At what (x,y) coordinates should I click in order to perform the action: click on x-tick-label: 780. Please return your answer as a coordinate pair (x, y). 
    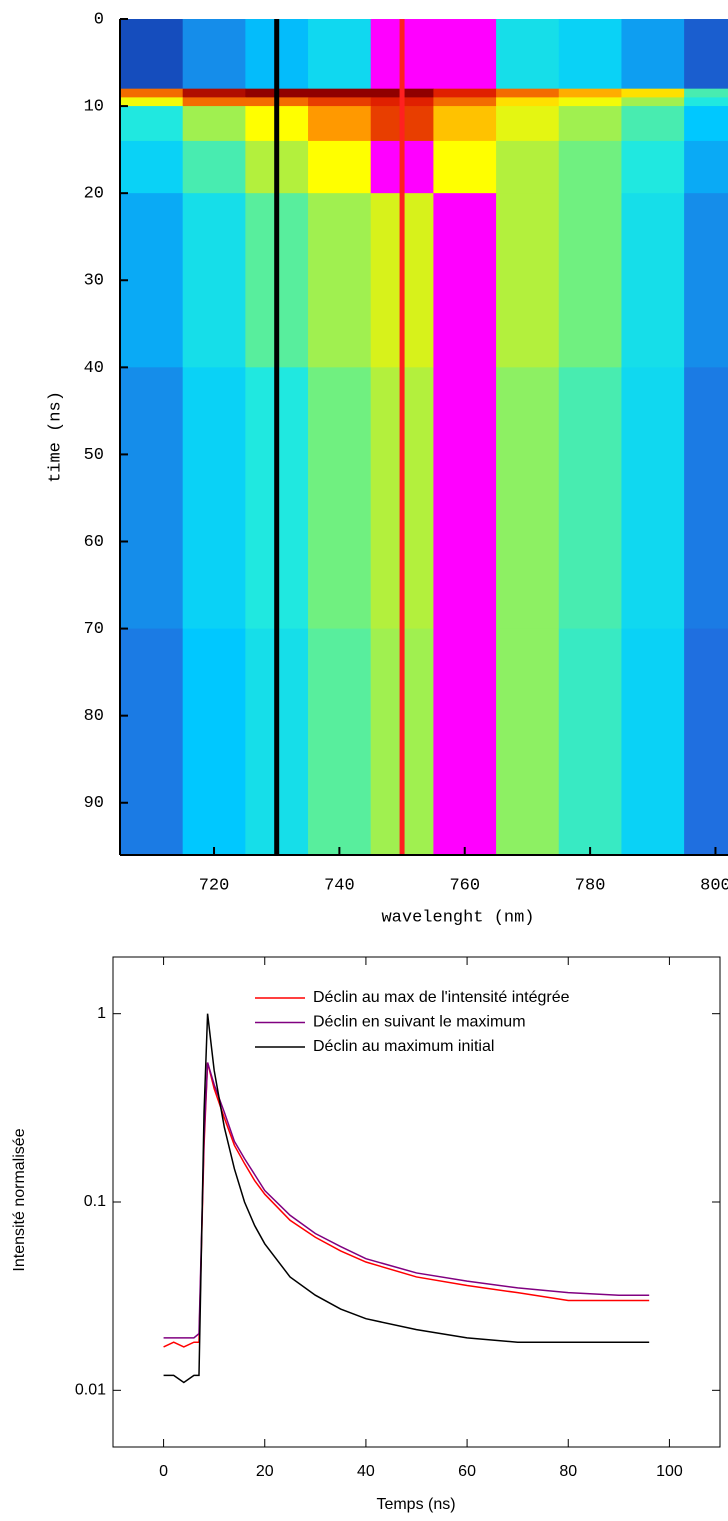
    Looking at the image, I should click on (590, 885).